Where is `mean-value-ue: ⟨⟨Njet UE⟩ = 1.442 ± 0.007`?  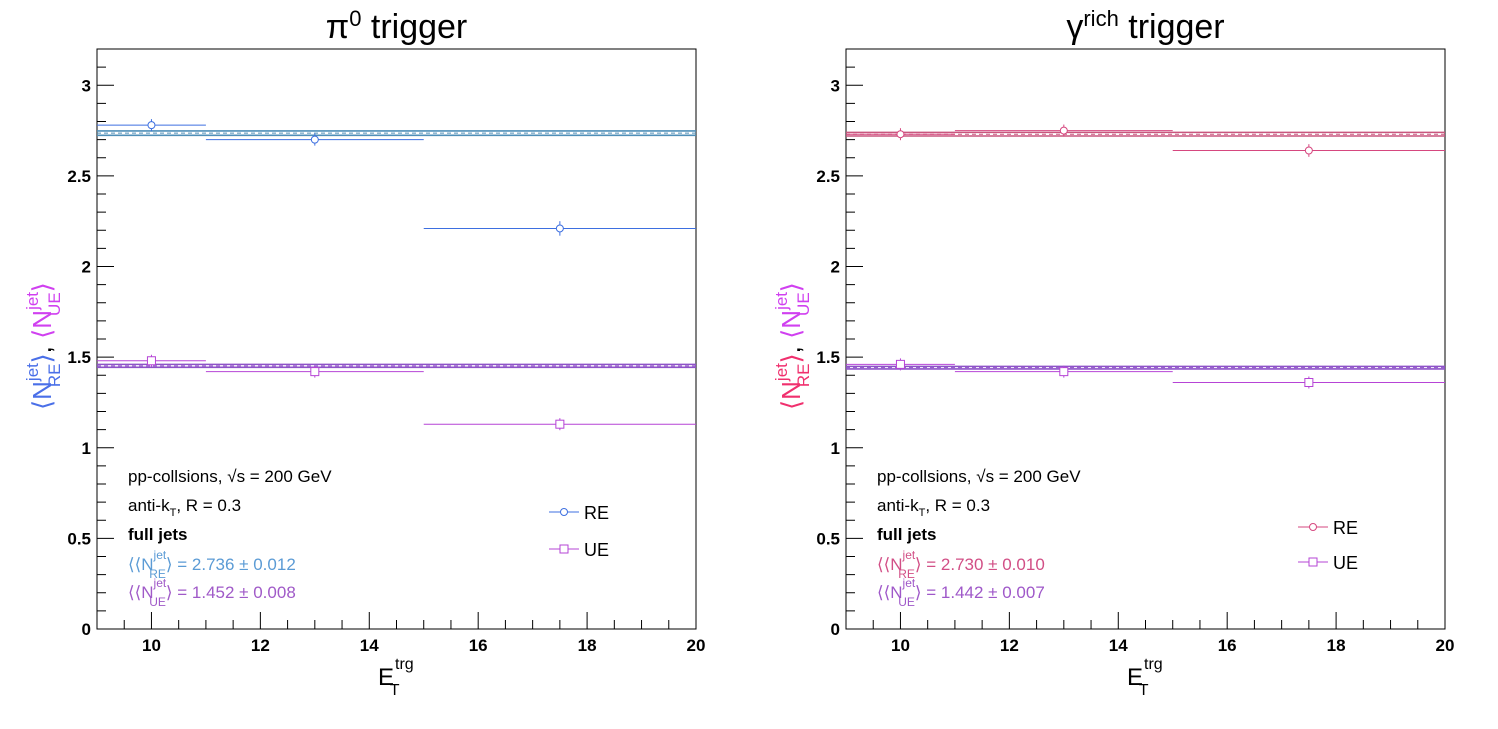 mean-value-ue: ⟨⟨Njet UE⟩ = 1.442 ± 0.007 is located at coordinates (961, 592).